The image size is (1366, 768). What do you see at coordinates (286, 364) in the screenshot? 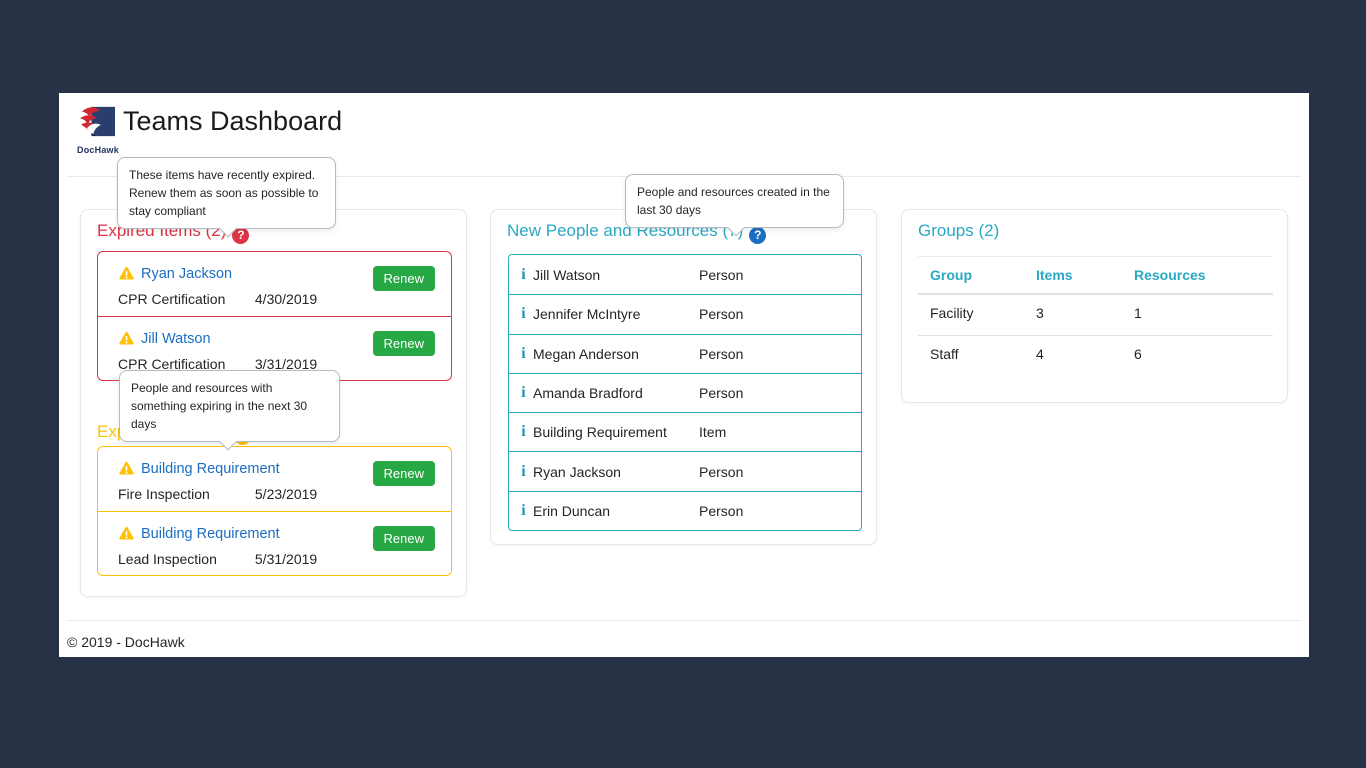
I see `expired-item-date: 3/31/2019` at bounding box center [286, 364].